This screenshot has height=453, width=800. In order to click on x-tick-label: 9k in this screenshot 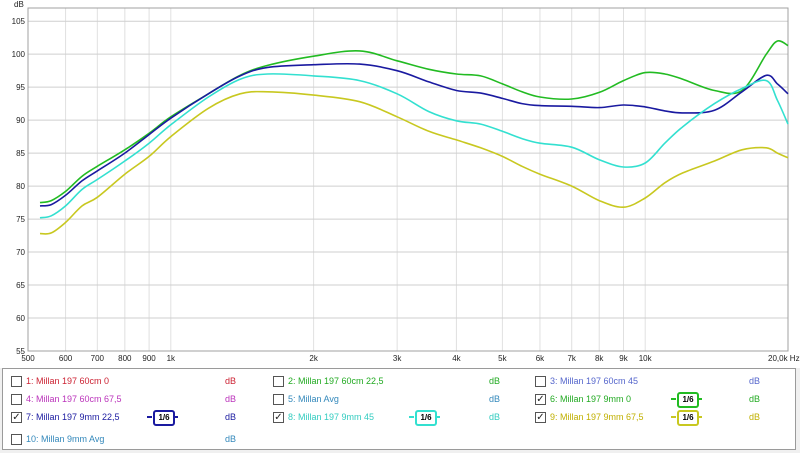, I will do `click(623, 358)`.